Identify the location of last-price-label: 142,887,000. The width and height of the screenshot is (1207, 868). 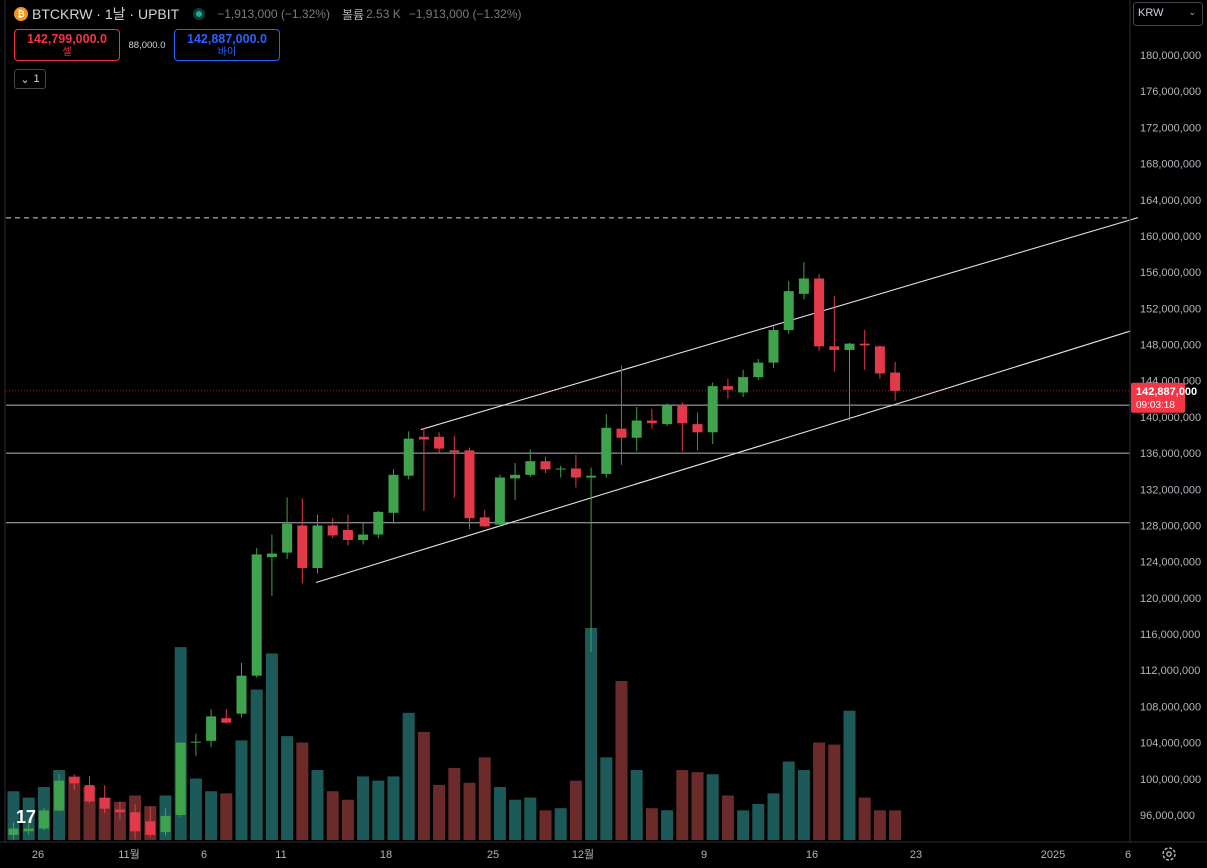
(1166, 392).